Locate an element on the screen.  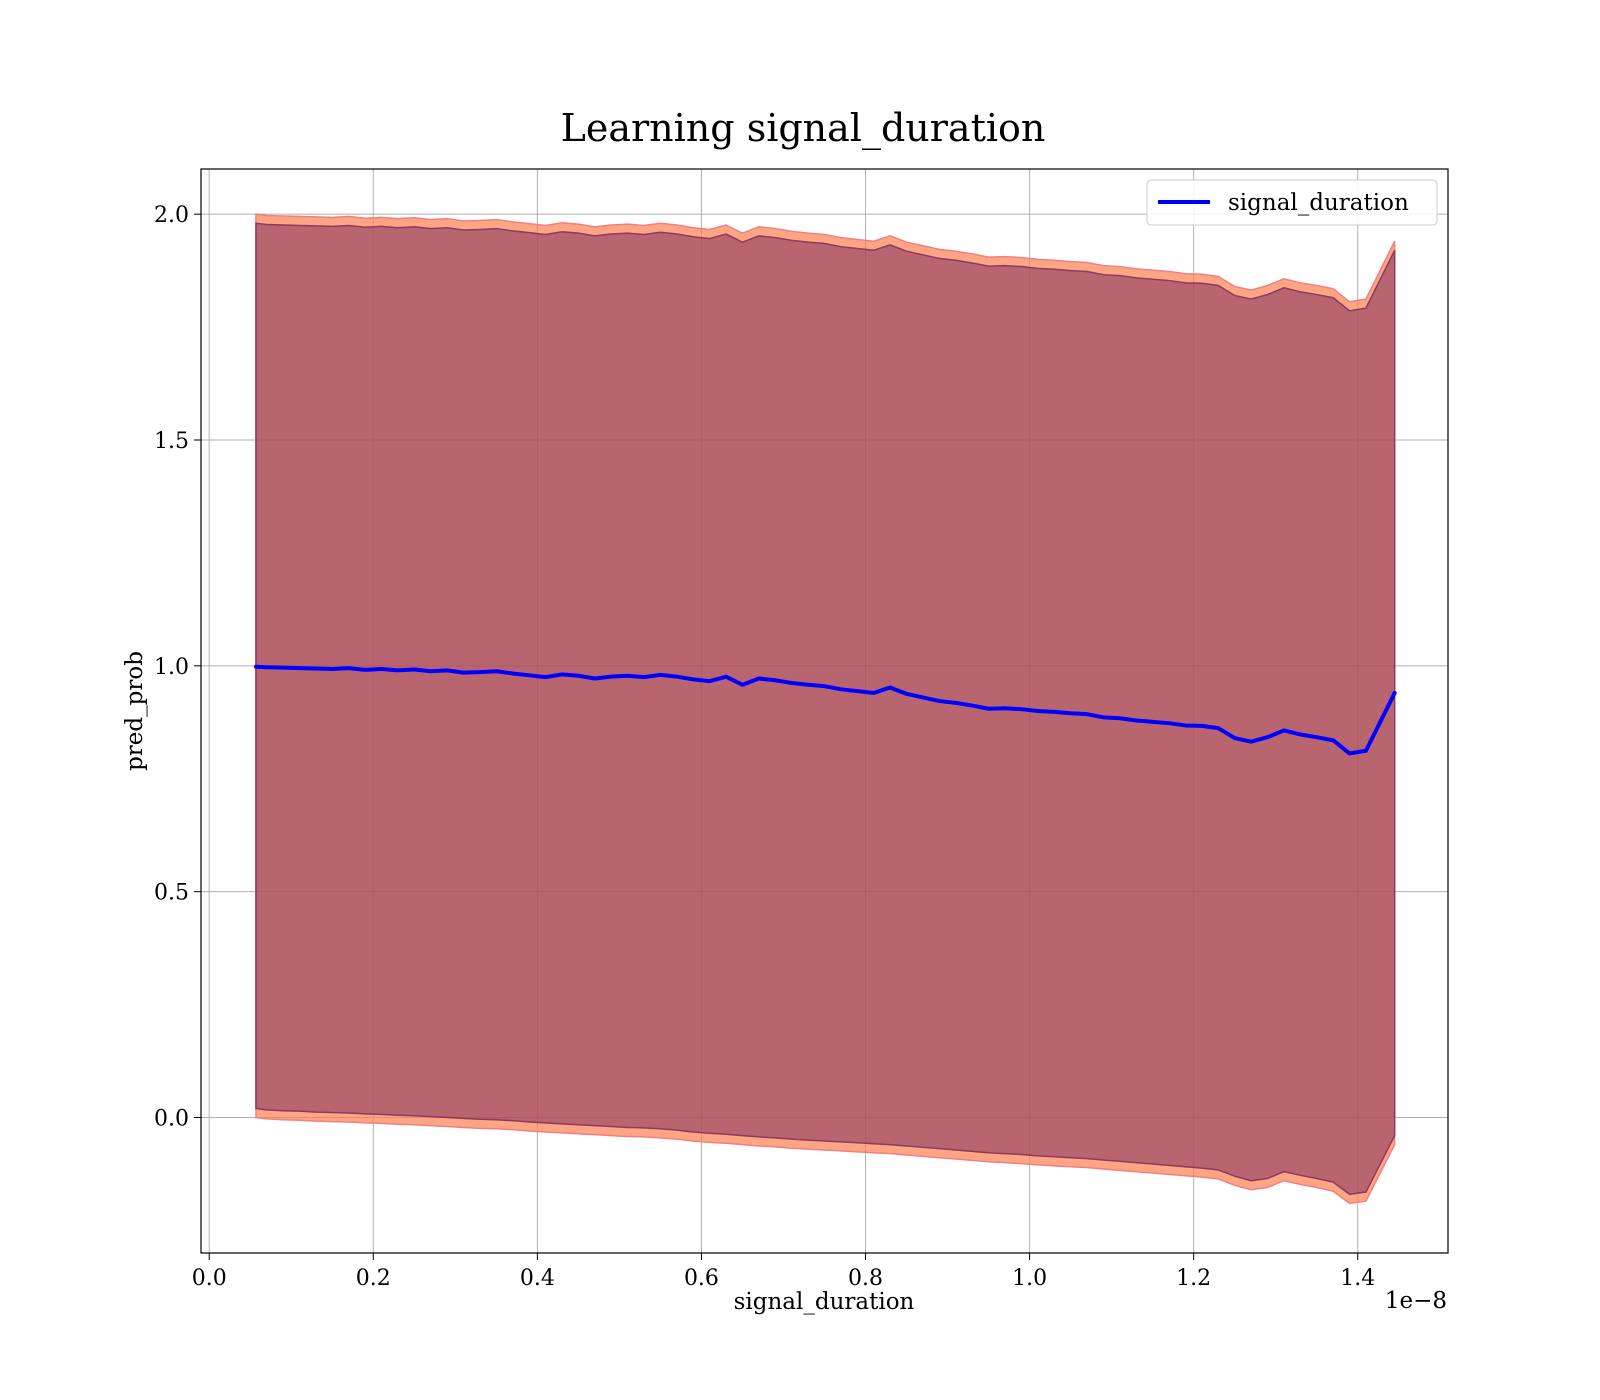
chart-title: Learning signal_duration is located at coordinates (803, 128).